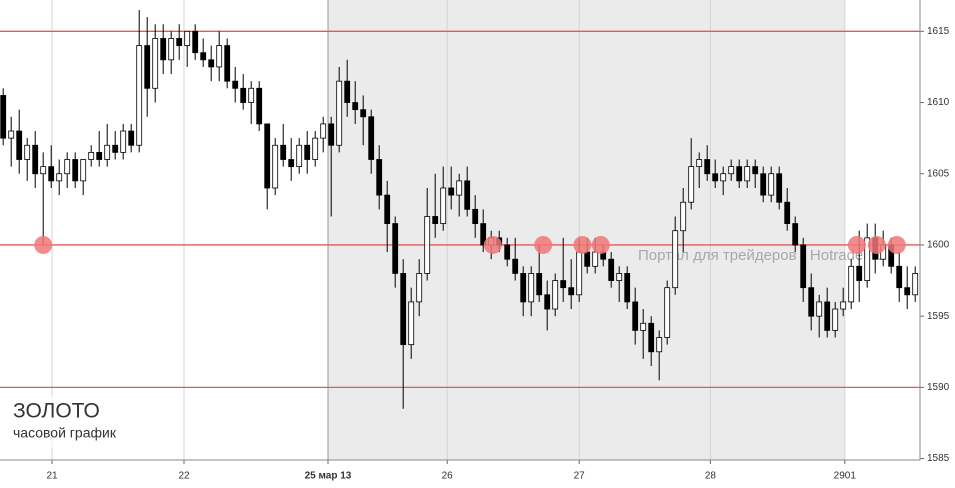  What do you see at coordinates (938, 316) in the screenshot?
I see `y-tick-label: 1595` at bounding box center [938, 316].